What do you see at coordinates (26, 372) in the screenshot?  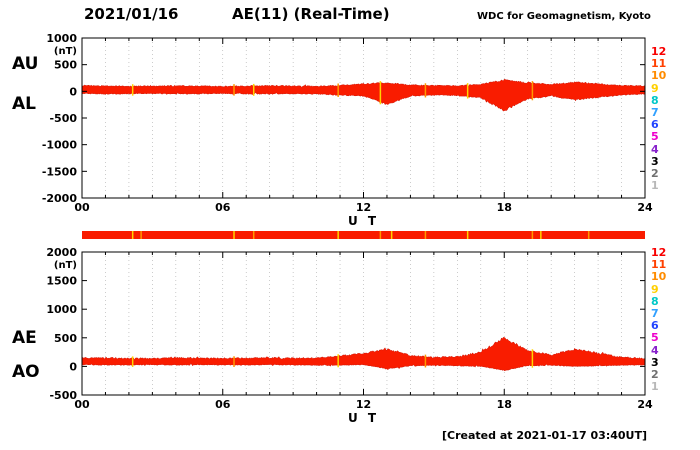 I see `label-ao: AO` at bounding box center [26, 372].